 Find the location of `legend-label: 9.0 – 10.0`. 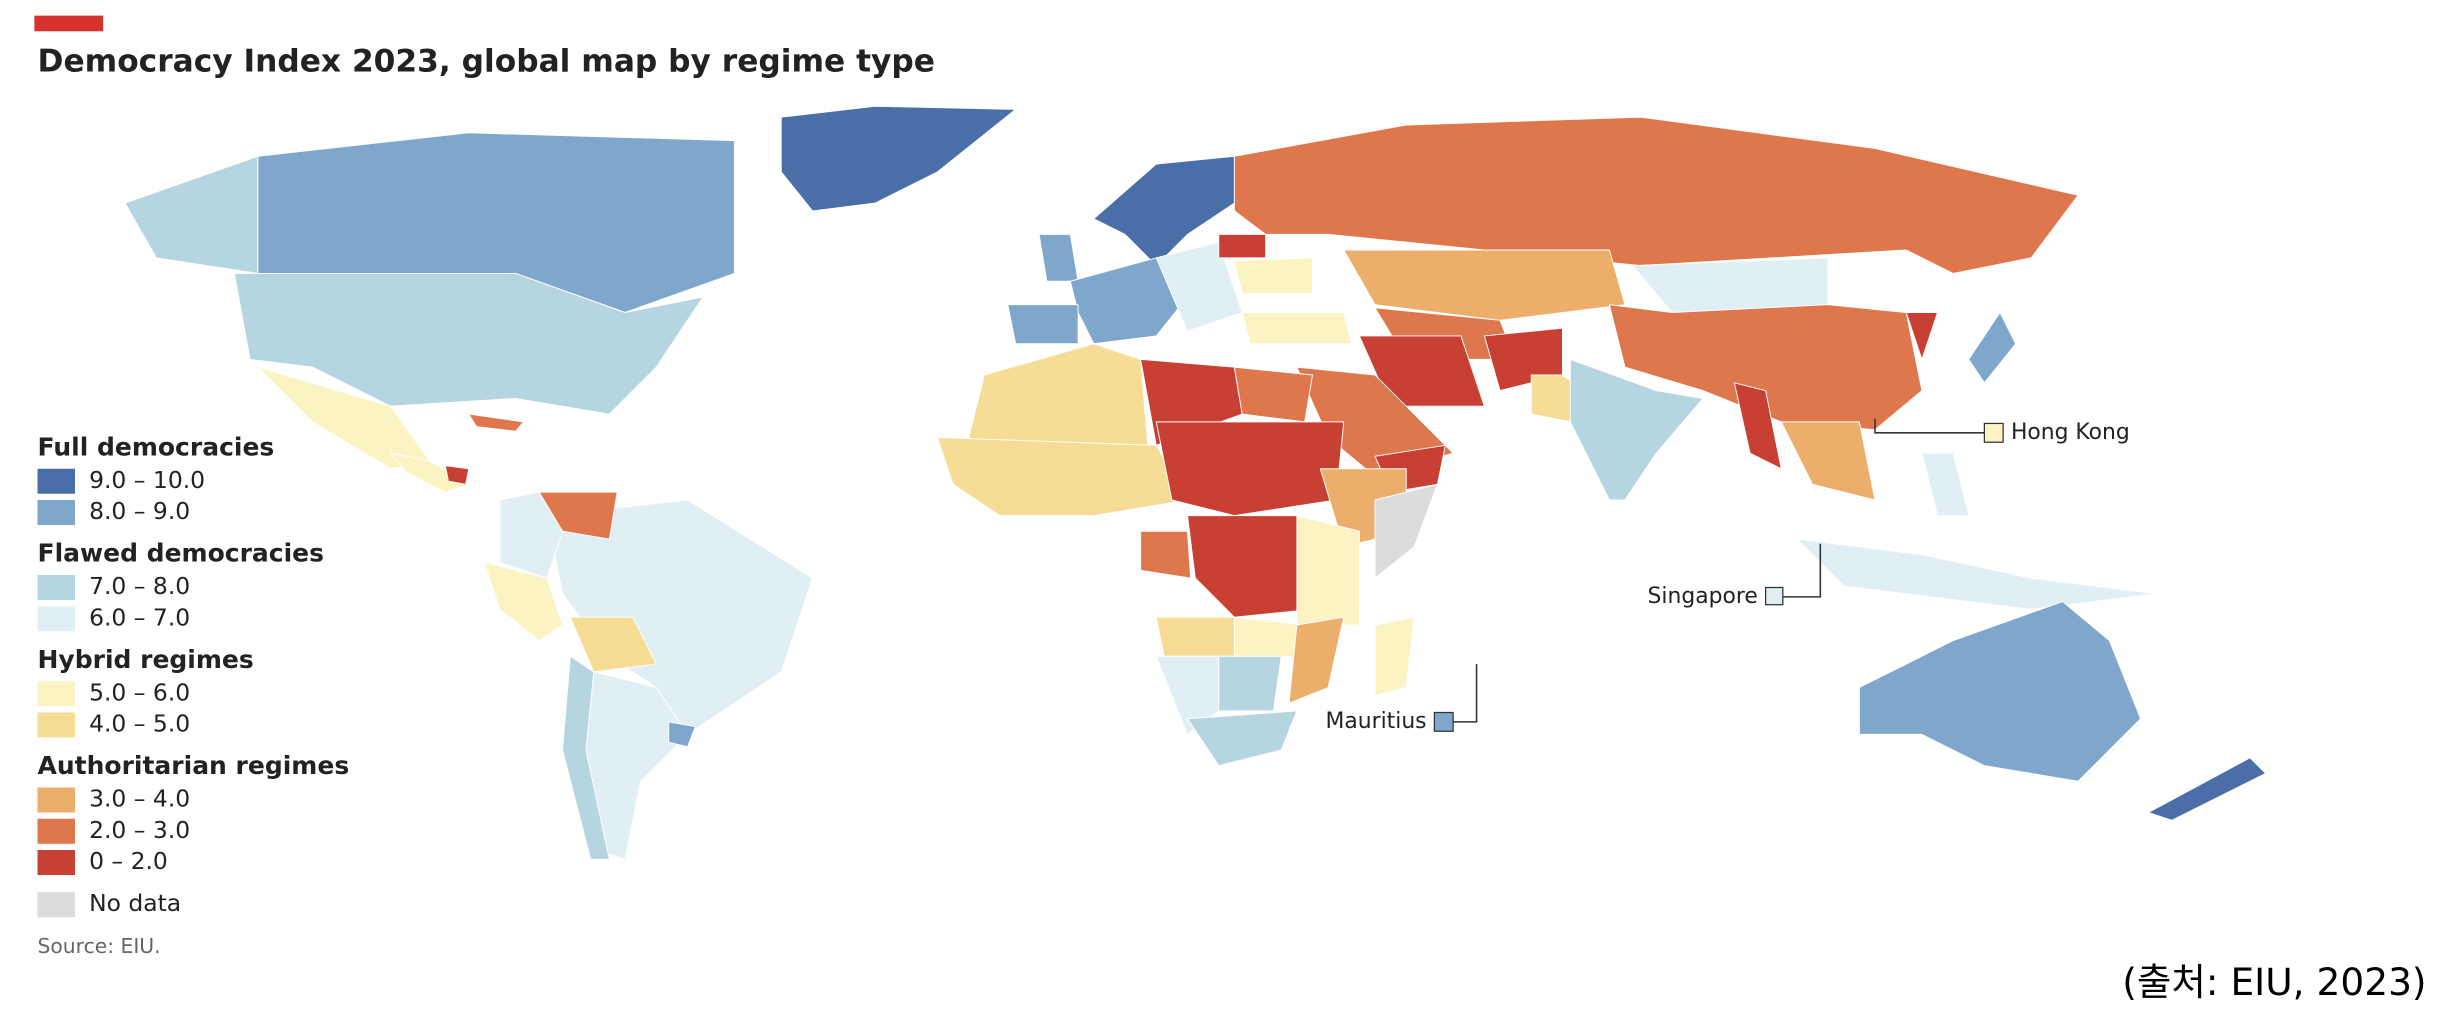

legend-label: 9.0 – 10.0 is located at coordinates (147, 480).